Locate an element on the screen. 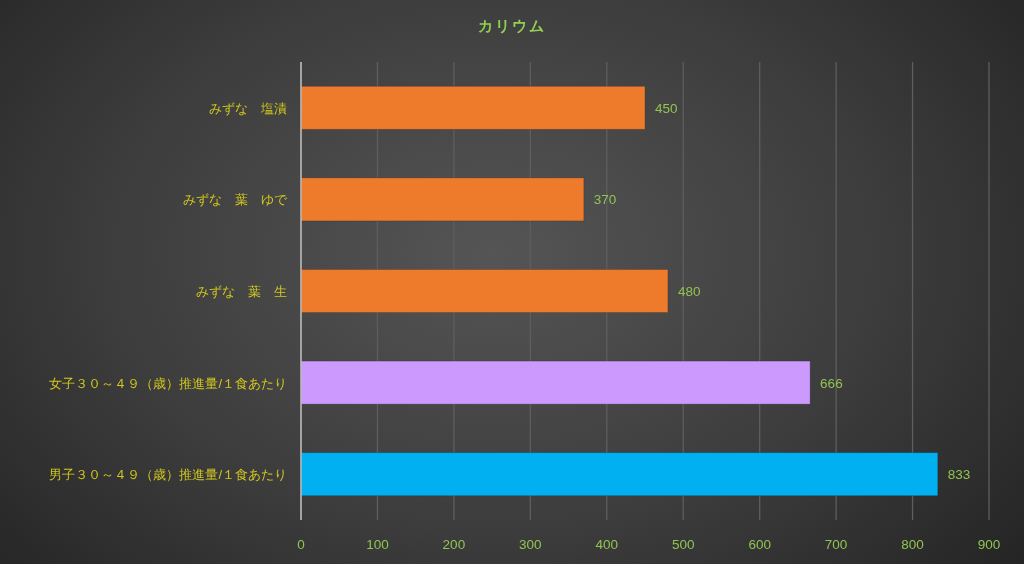 This screenshot has height=564, width=1024. data-label: 666 is located at coordinates (831, 383).